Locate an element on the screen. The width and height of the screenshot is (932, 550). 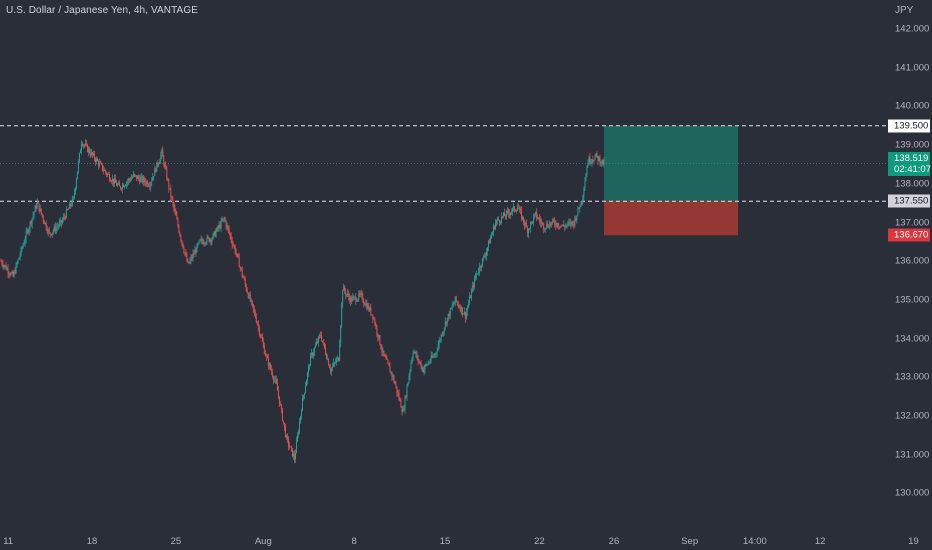
time-tick-label: 11 is located at coordinates (8, 541).